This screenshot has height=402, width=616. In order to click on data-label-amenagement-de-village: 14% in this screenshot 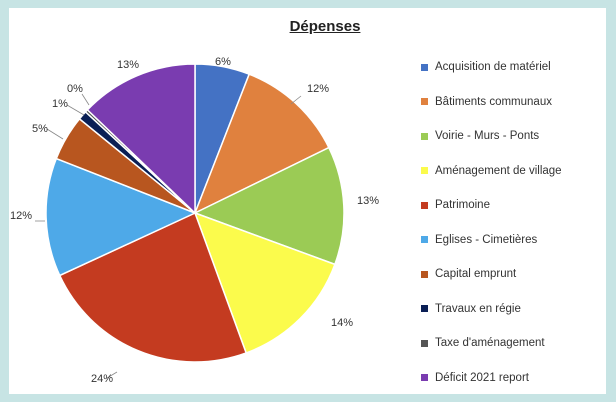, I will do `click(342, 323)`.